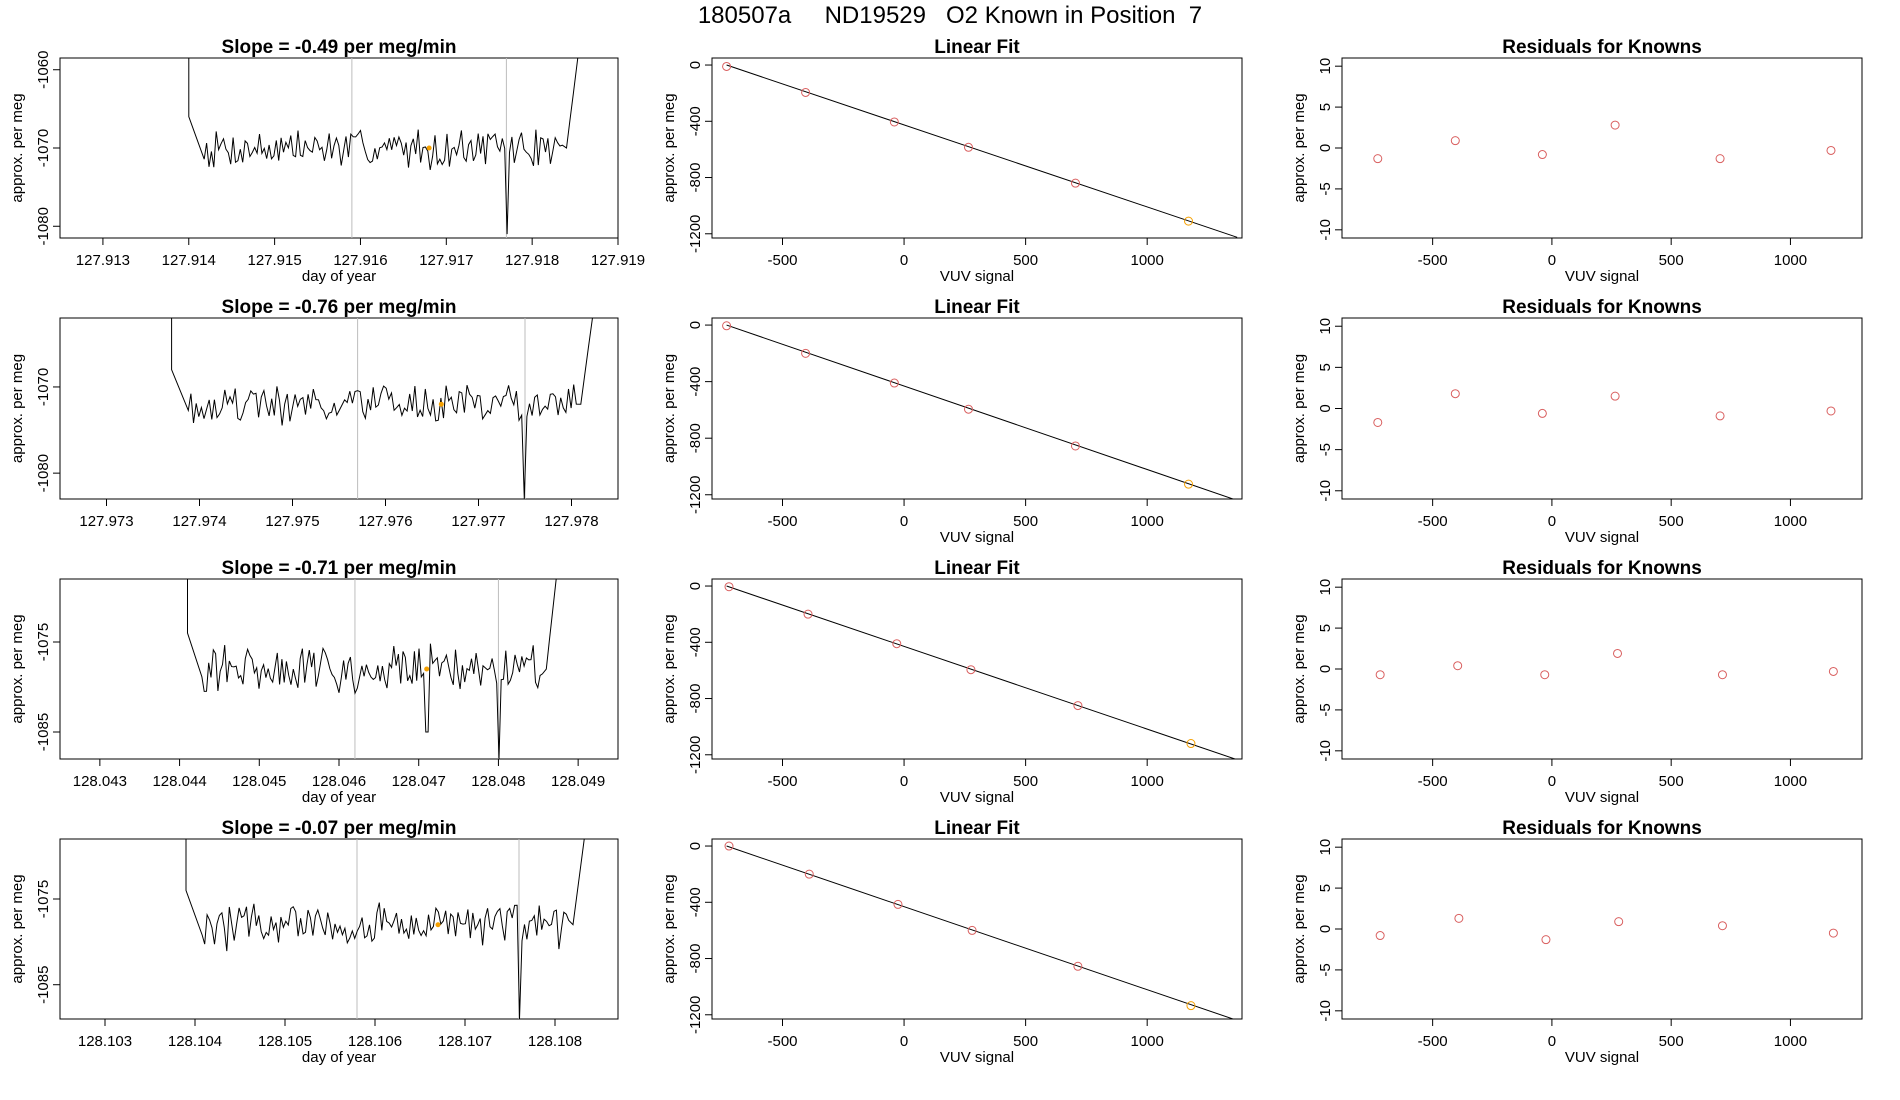 The image size is (1900, 1100). I want to click on plot-title: Linear Fit, so click(977, 307).